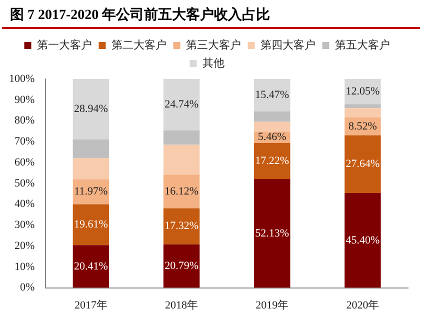  What do you see at coordinates (24, 183) in the screenshot?
I see `y-tick-label: 50%` at bounding box center [24, 183].